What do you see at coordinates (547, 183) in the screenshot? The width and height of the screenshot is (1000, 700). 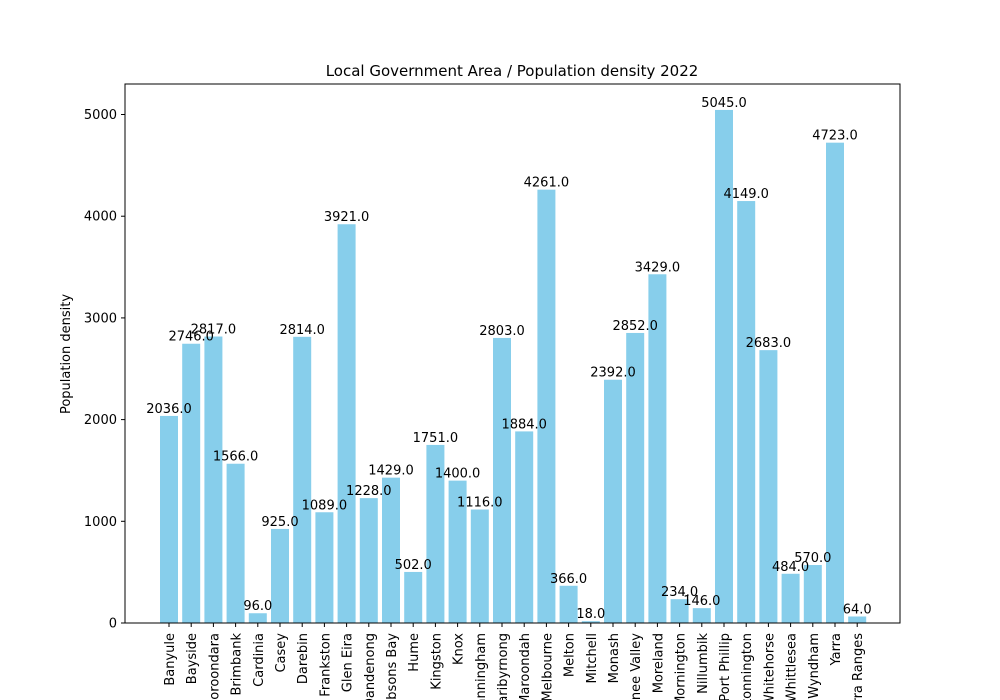 I see `bar-value-label: 4261.0` at bounding box center [547, 183].